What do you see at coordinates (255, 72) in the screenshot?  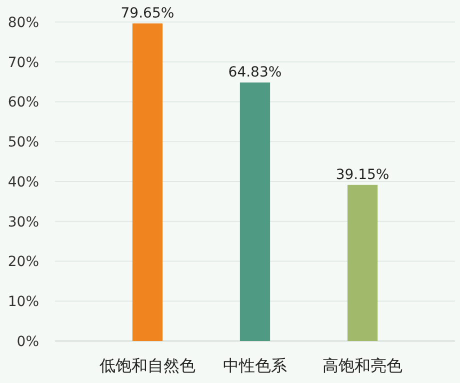 I see `data-label: 64.83%` at bounding box center [255, 72].